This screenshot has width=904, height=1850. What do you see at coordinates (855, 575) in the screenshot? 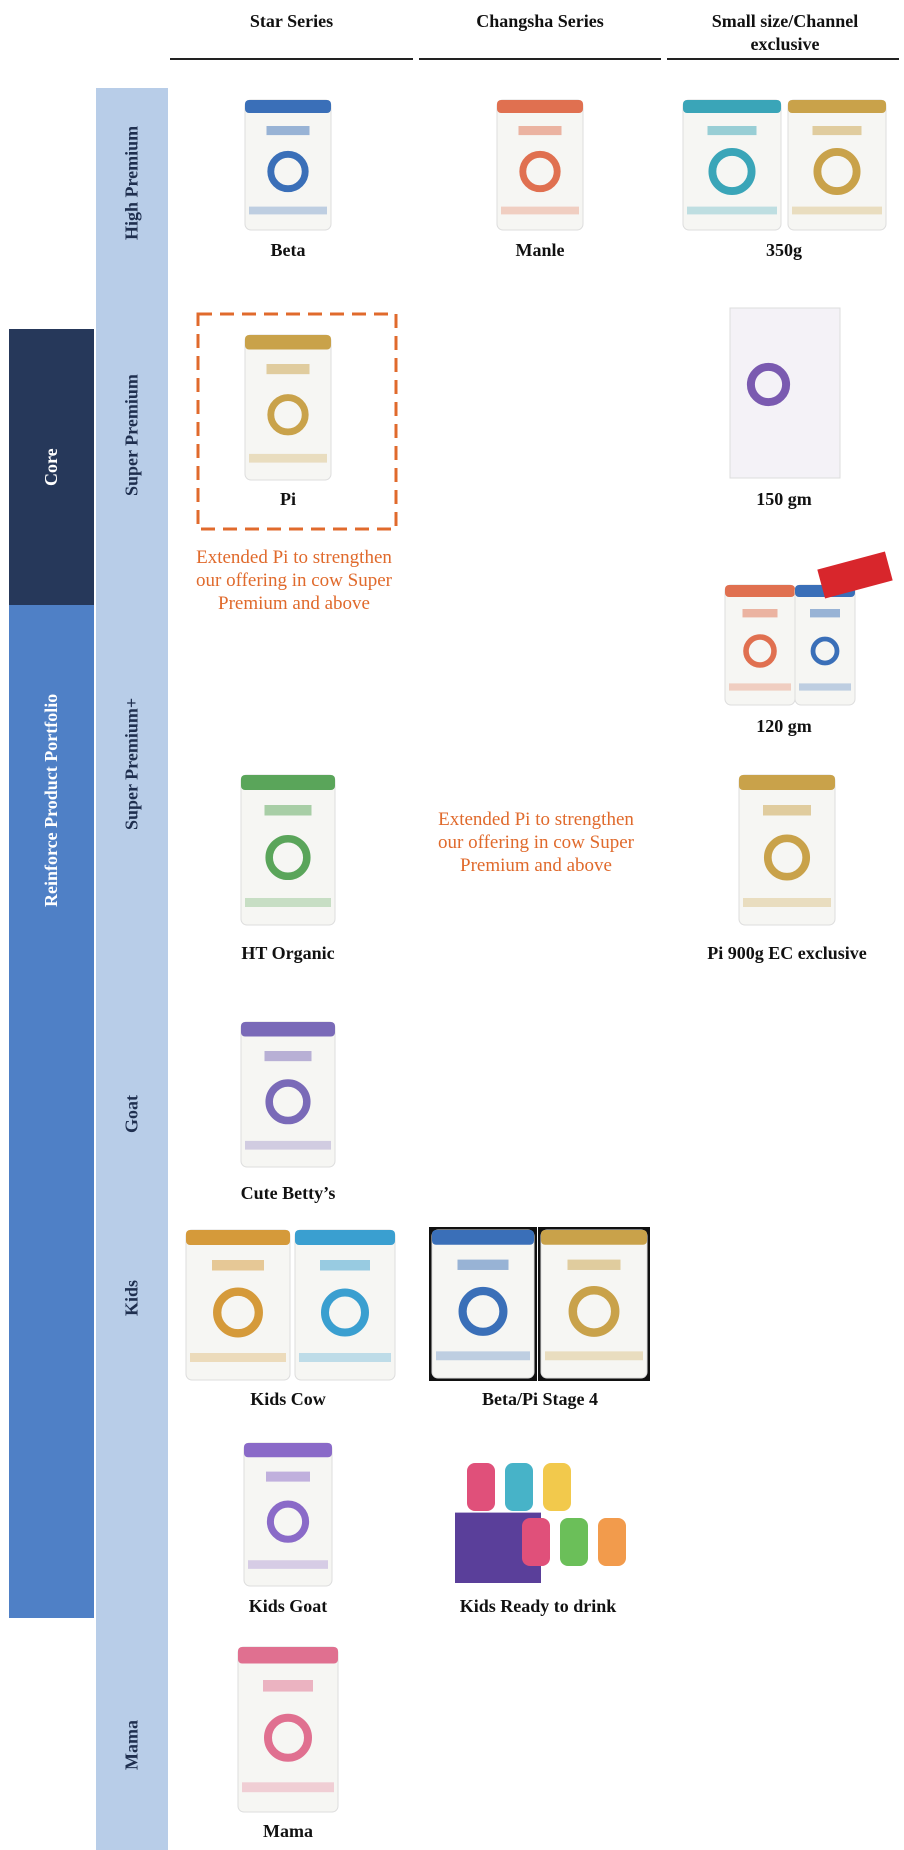
I see `new-badge` at bounding box center [855, 575].